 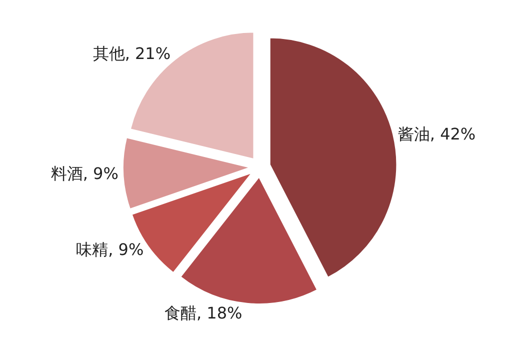 What do you see at coordinates (84, 174) in the screenshot?
I see `slice-label: 料酒, 9%` at bounding box center [84, 174].